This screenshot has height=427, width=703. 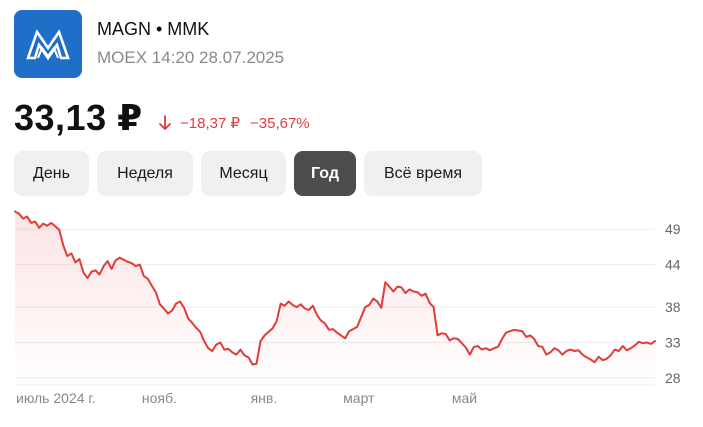 What do you see at coordinates (673, 265) in the screenshot?
I see `y-tick-label: 44` at bounding box center [673, 265].